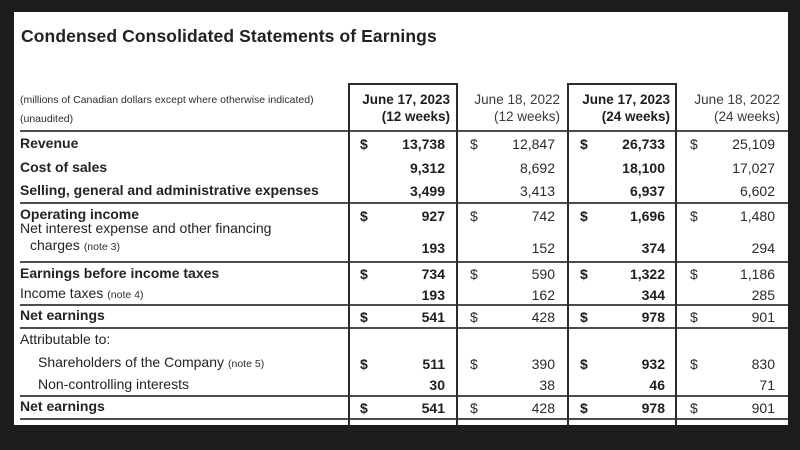  What do you see at coordinates (733, 111) in the screenshot?
I see `column-header-2022-24wk: June 18, 2022 (24 weeks)` at bounding box center [733, 111].